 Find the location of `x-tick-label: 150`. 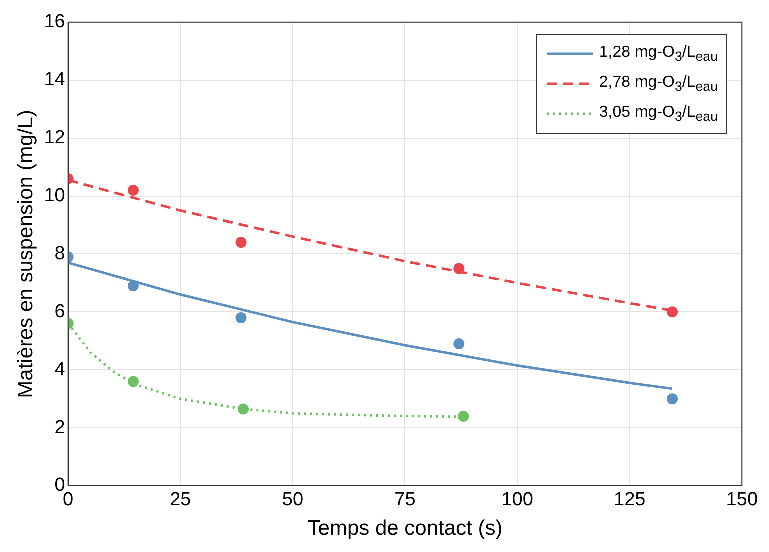

x-tick-label: 150 is located at coordinates (742, 500).